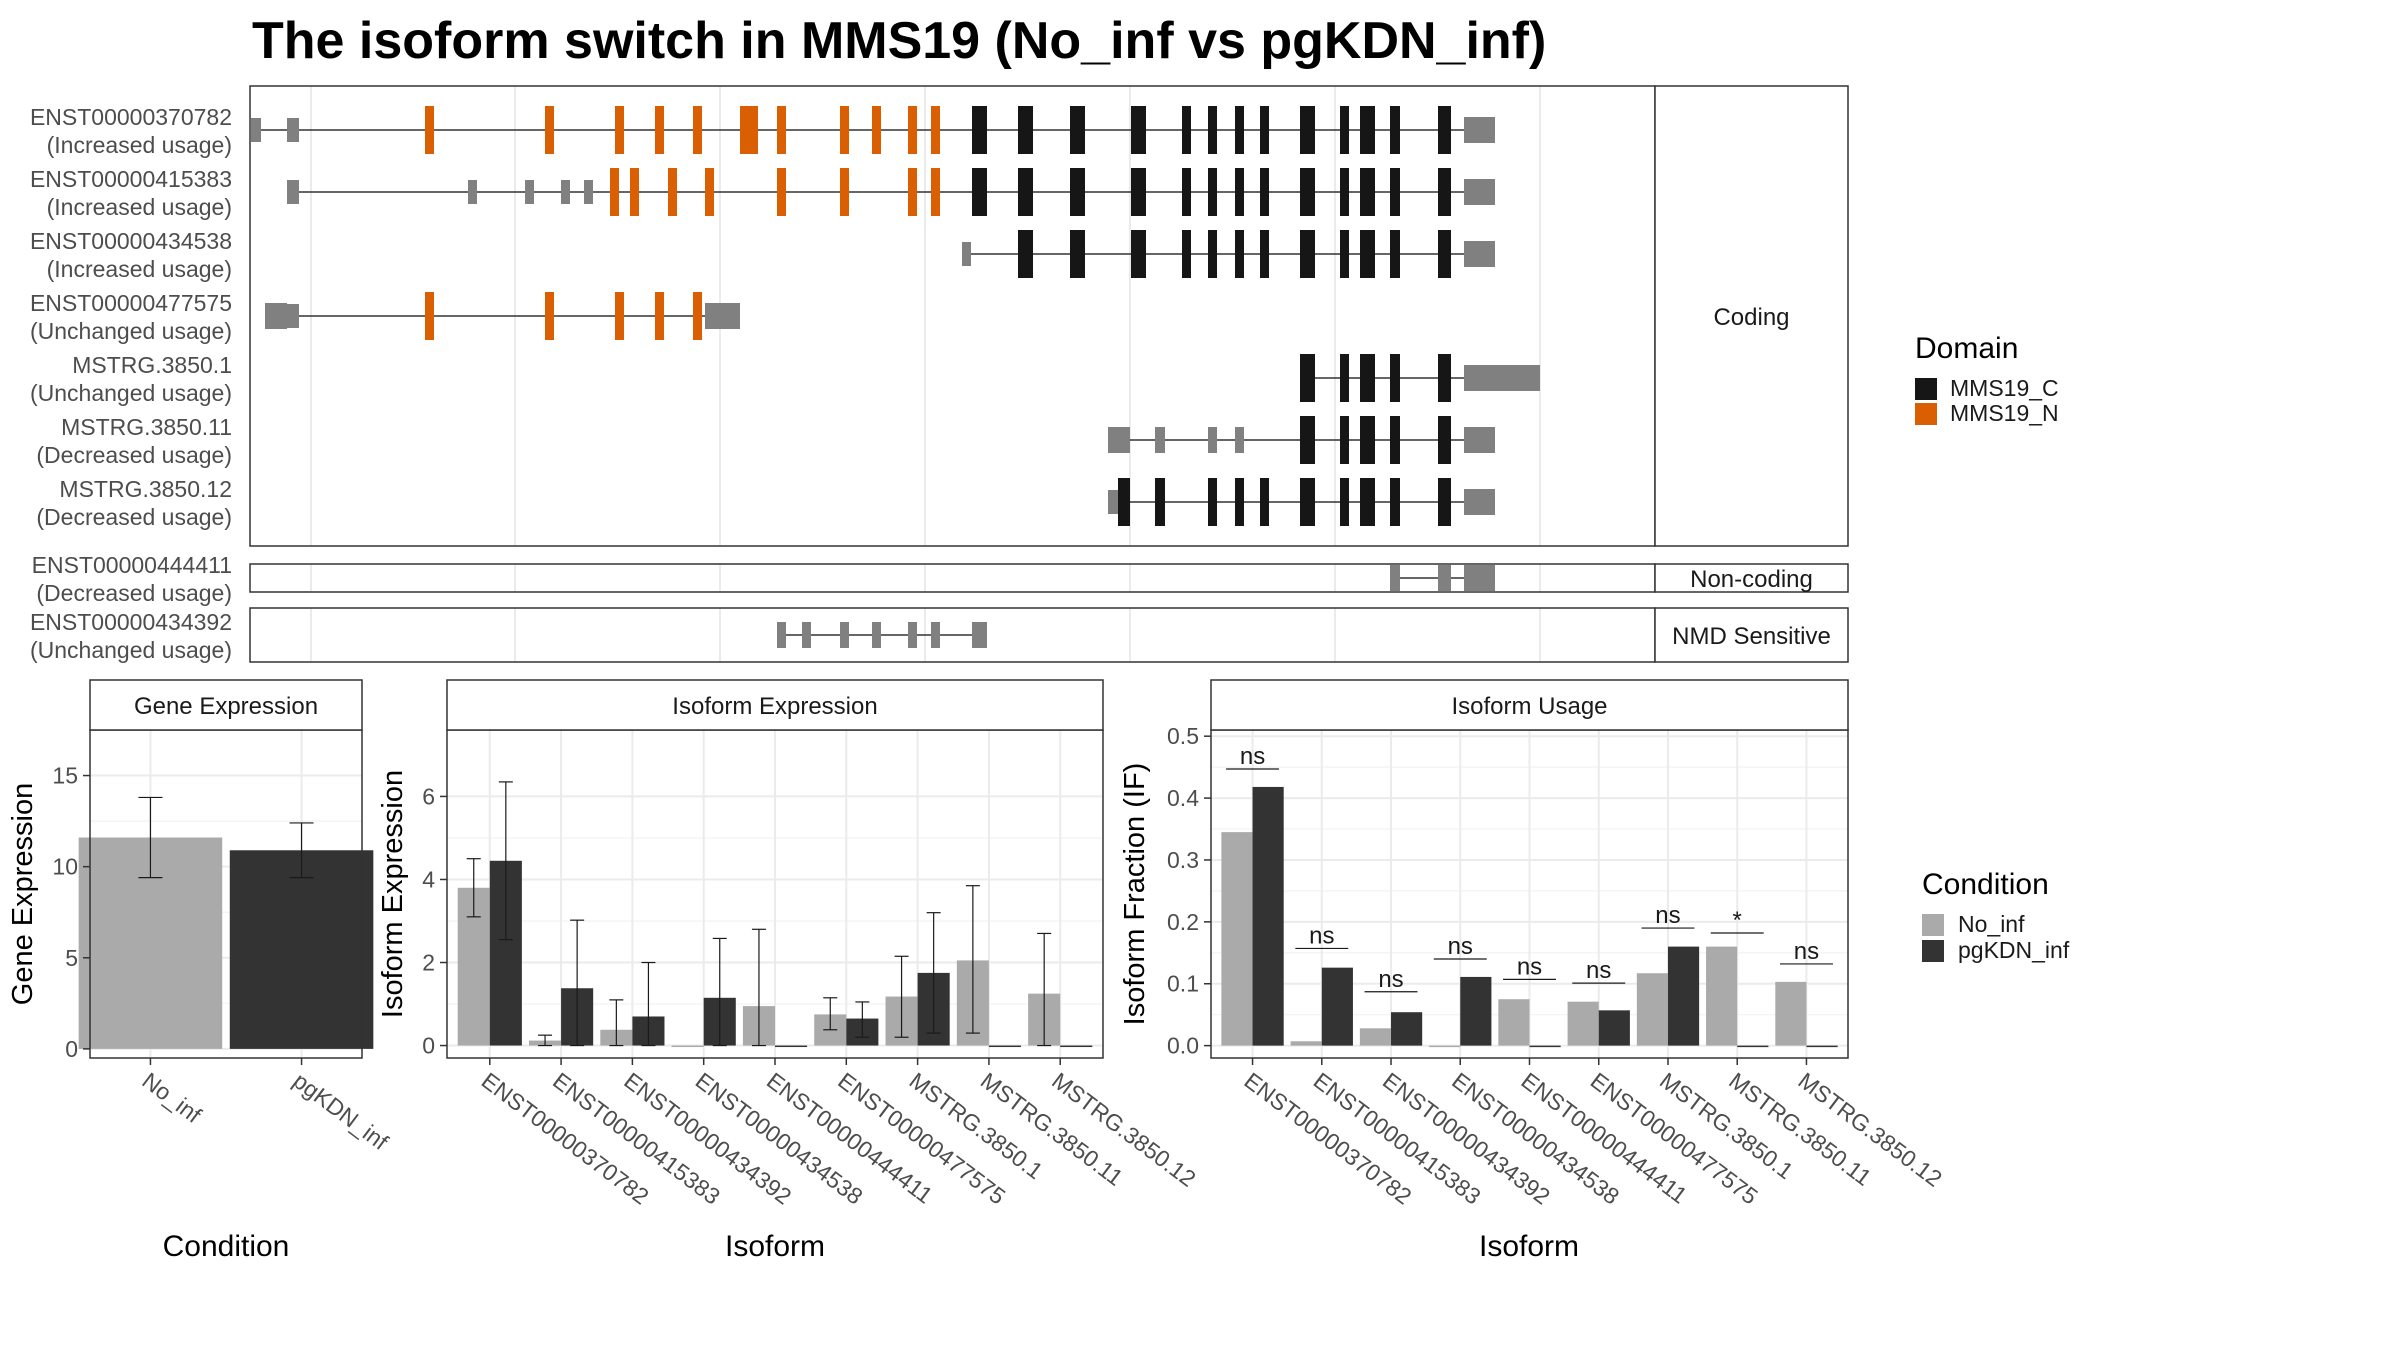 The image size is (2400, 1350). Describe the element at coordinates (385, 317) in the screenshot. I see `transcript-row: ENST00000477575(Unchanged usage)` at that location.